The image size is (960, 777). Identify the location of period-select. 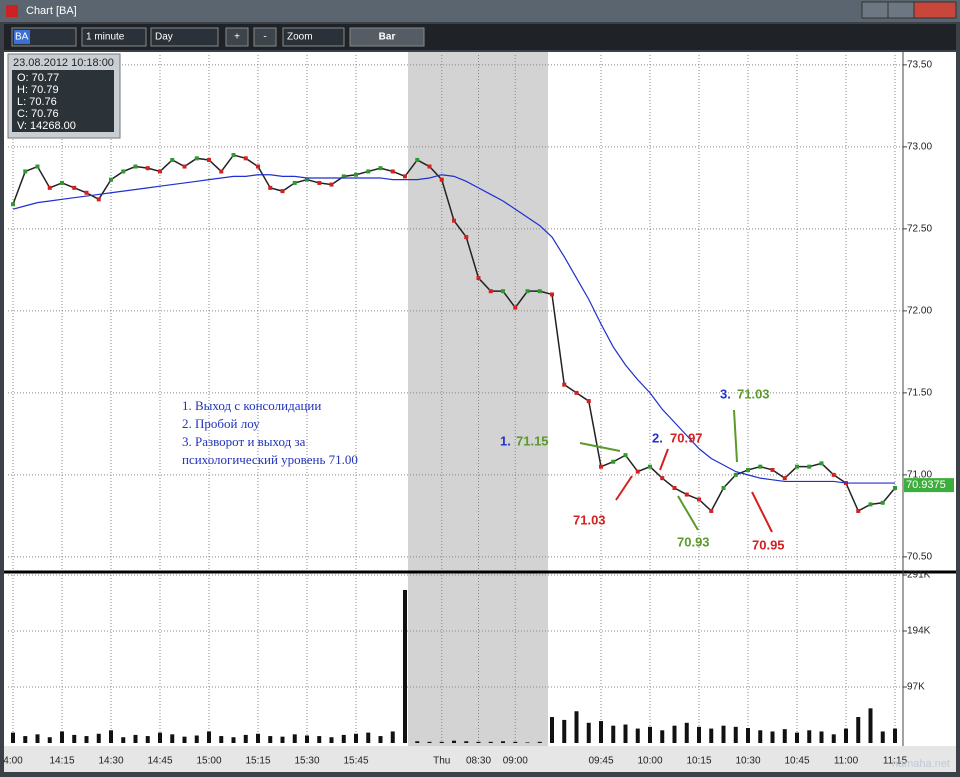
(184, 37).